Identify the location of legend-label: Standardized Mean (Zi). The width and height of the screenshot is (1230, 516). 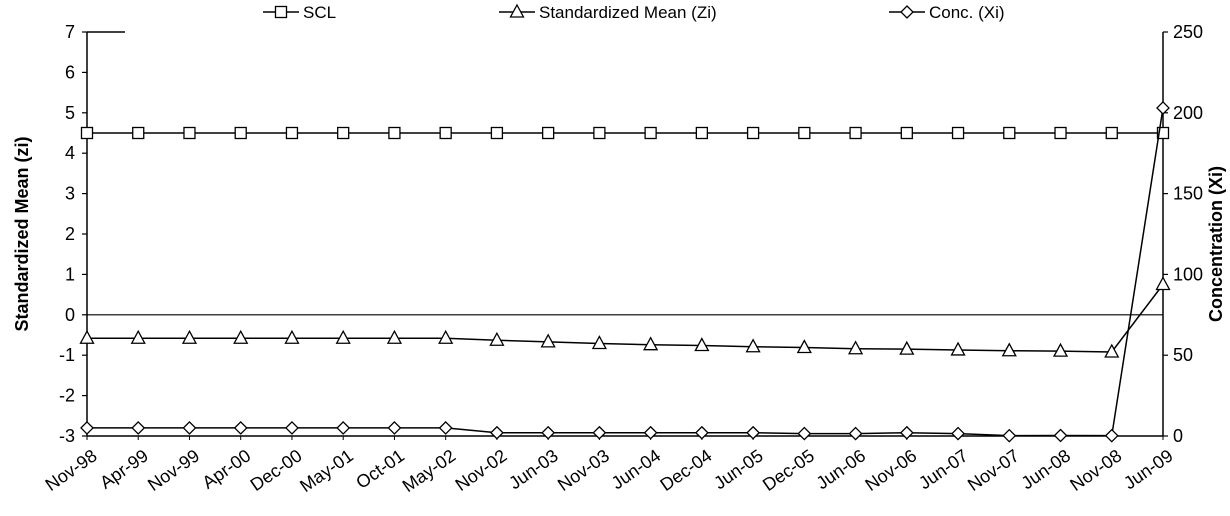
(628, 12).